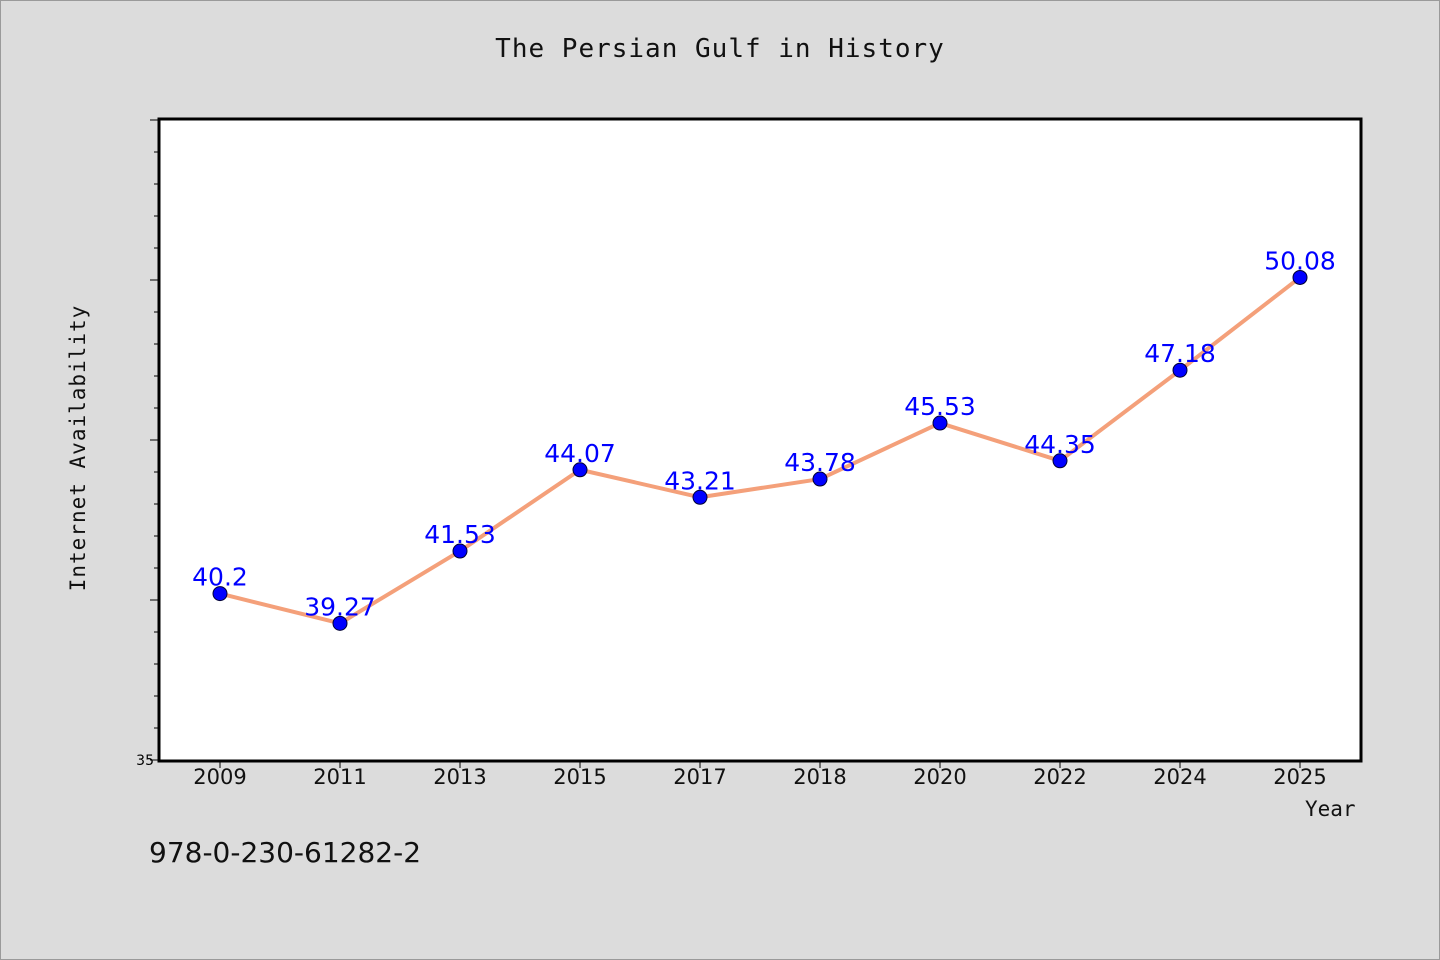  I want to click on y-tick-label: 35, so click(145, 761).